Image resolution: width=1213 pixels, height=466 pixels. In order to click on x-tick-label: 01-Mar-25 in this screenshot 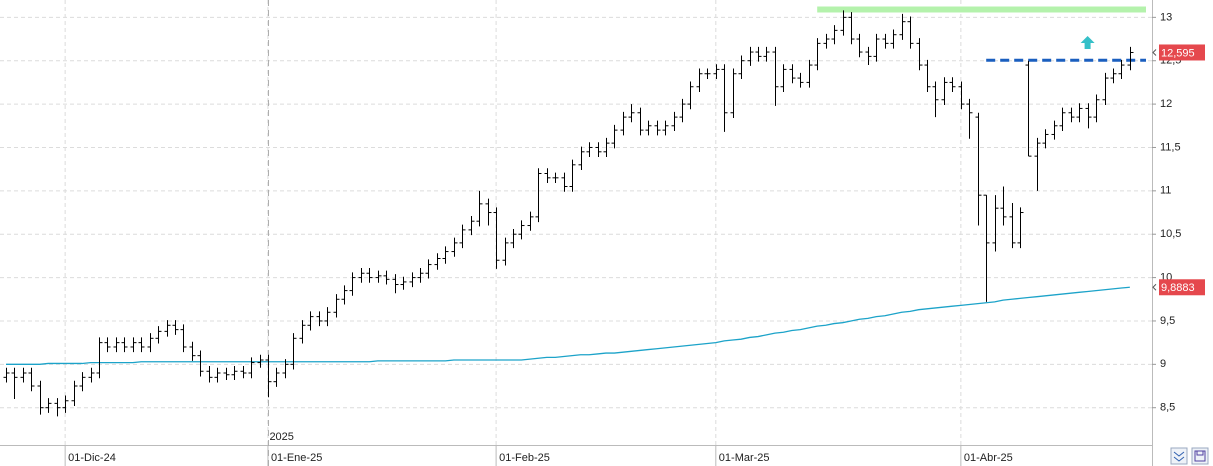, I will do `click(744, 458)`.